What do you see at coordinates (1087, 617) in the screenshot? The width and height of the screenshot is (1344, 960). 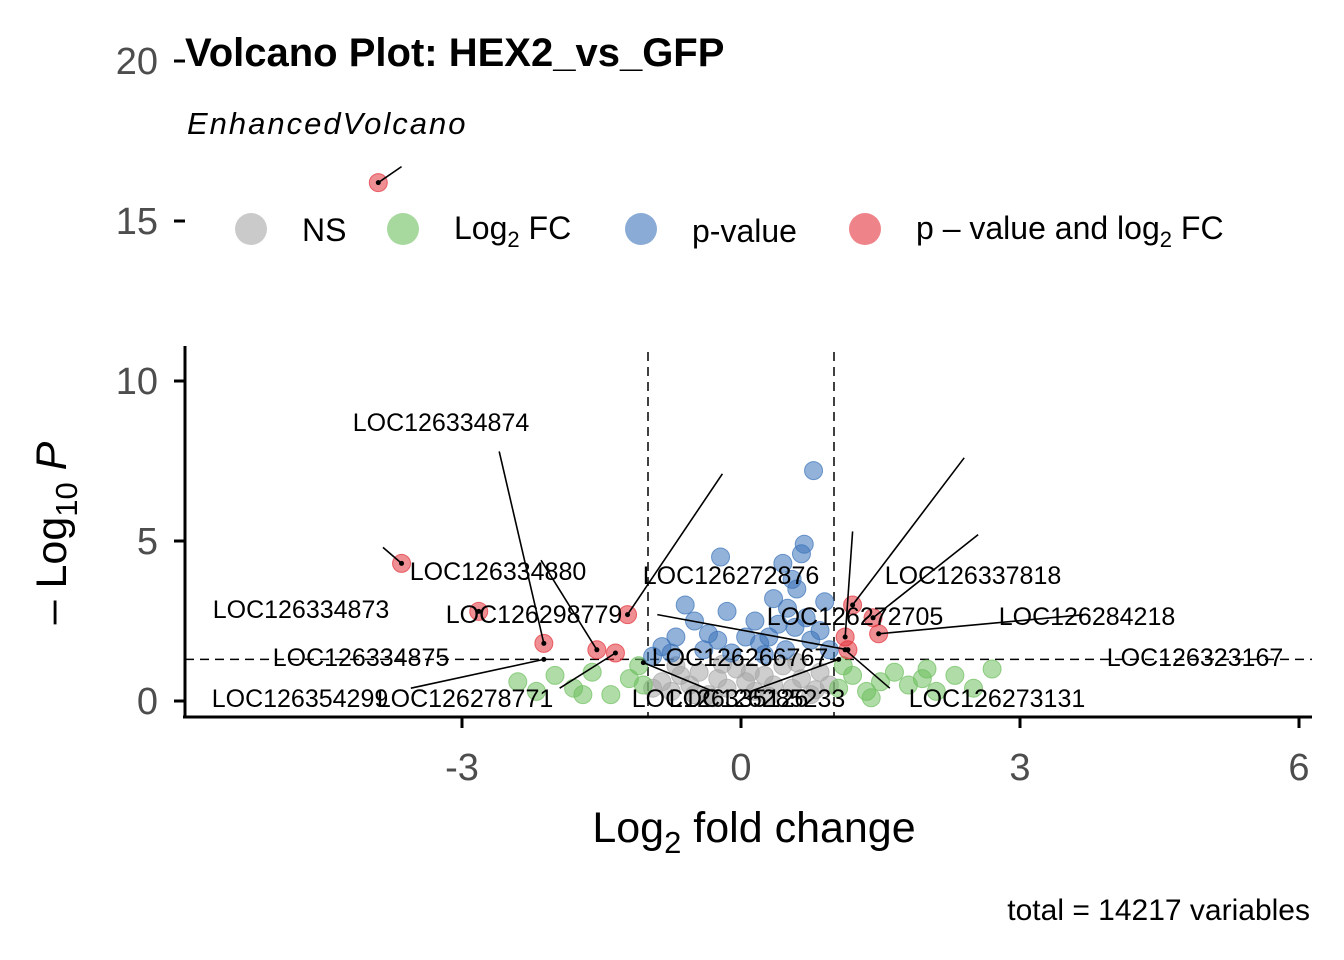 I see `gene-label: LOC126284218` at bounding box center [1087, 617].